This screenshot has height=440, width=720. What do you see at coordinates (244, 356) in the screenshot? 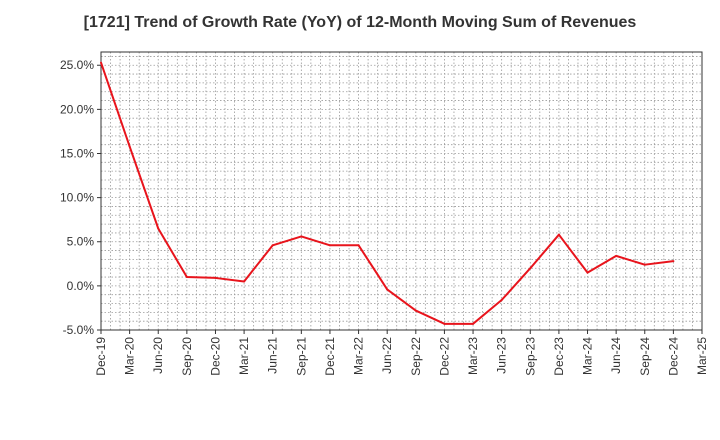
I see `x-tick-label: Mar-21` at bounding box center [244, 356].